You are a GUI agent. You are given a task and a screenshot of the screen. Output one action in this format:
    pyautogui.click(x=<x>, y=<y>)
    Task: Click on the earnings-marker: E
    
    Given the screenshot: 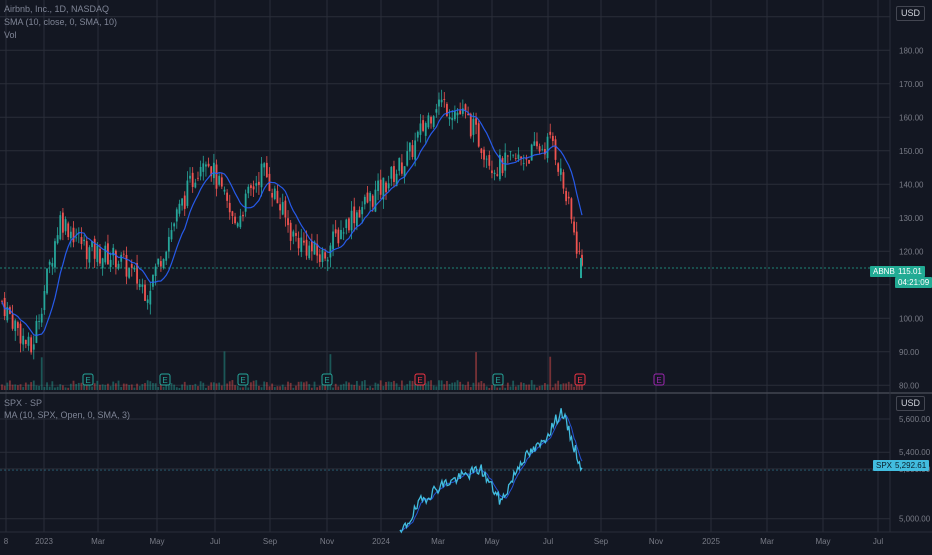 What is the action you would take?
    pyautogui.click(x=327, y=379)
    